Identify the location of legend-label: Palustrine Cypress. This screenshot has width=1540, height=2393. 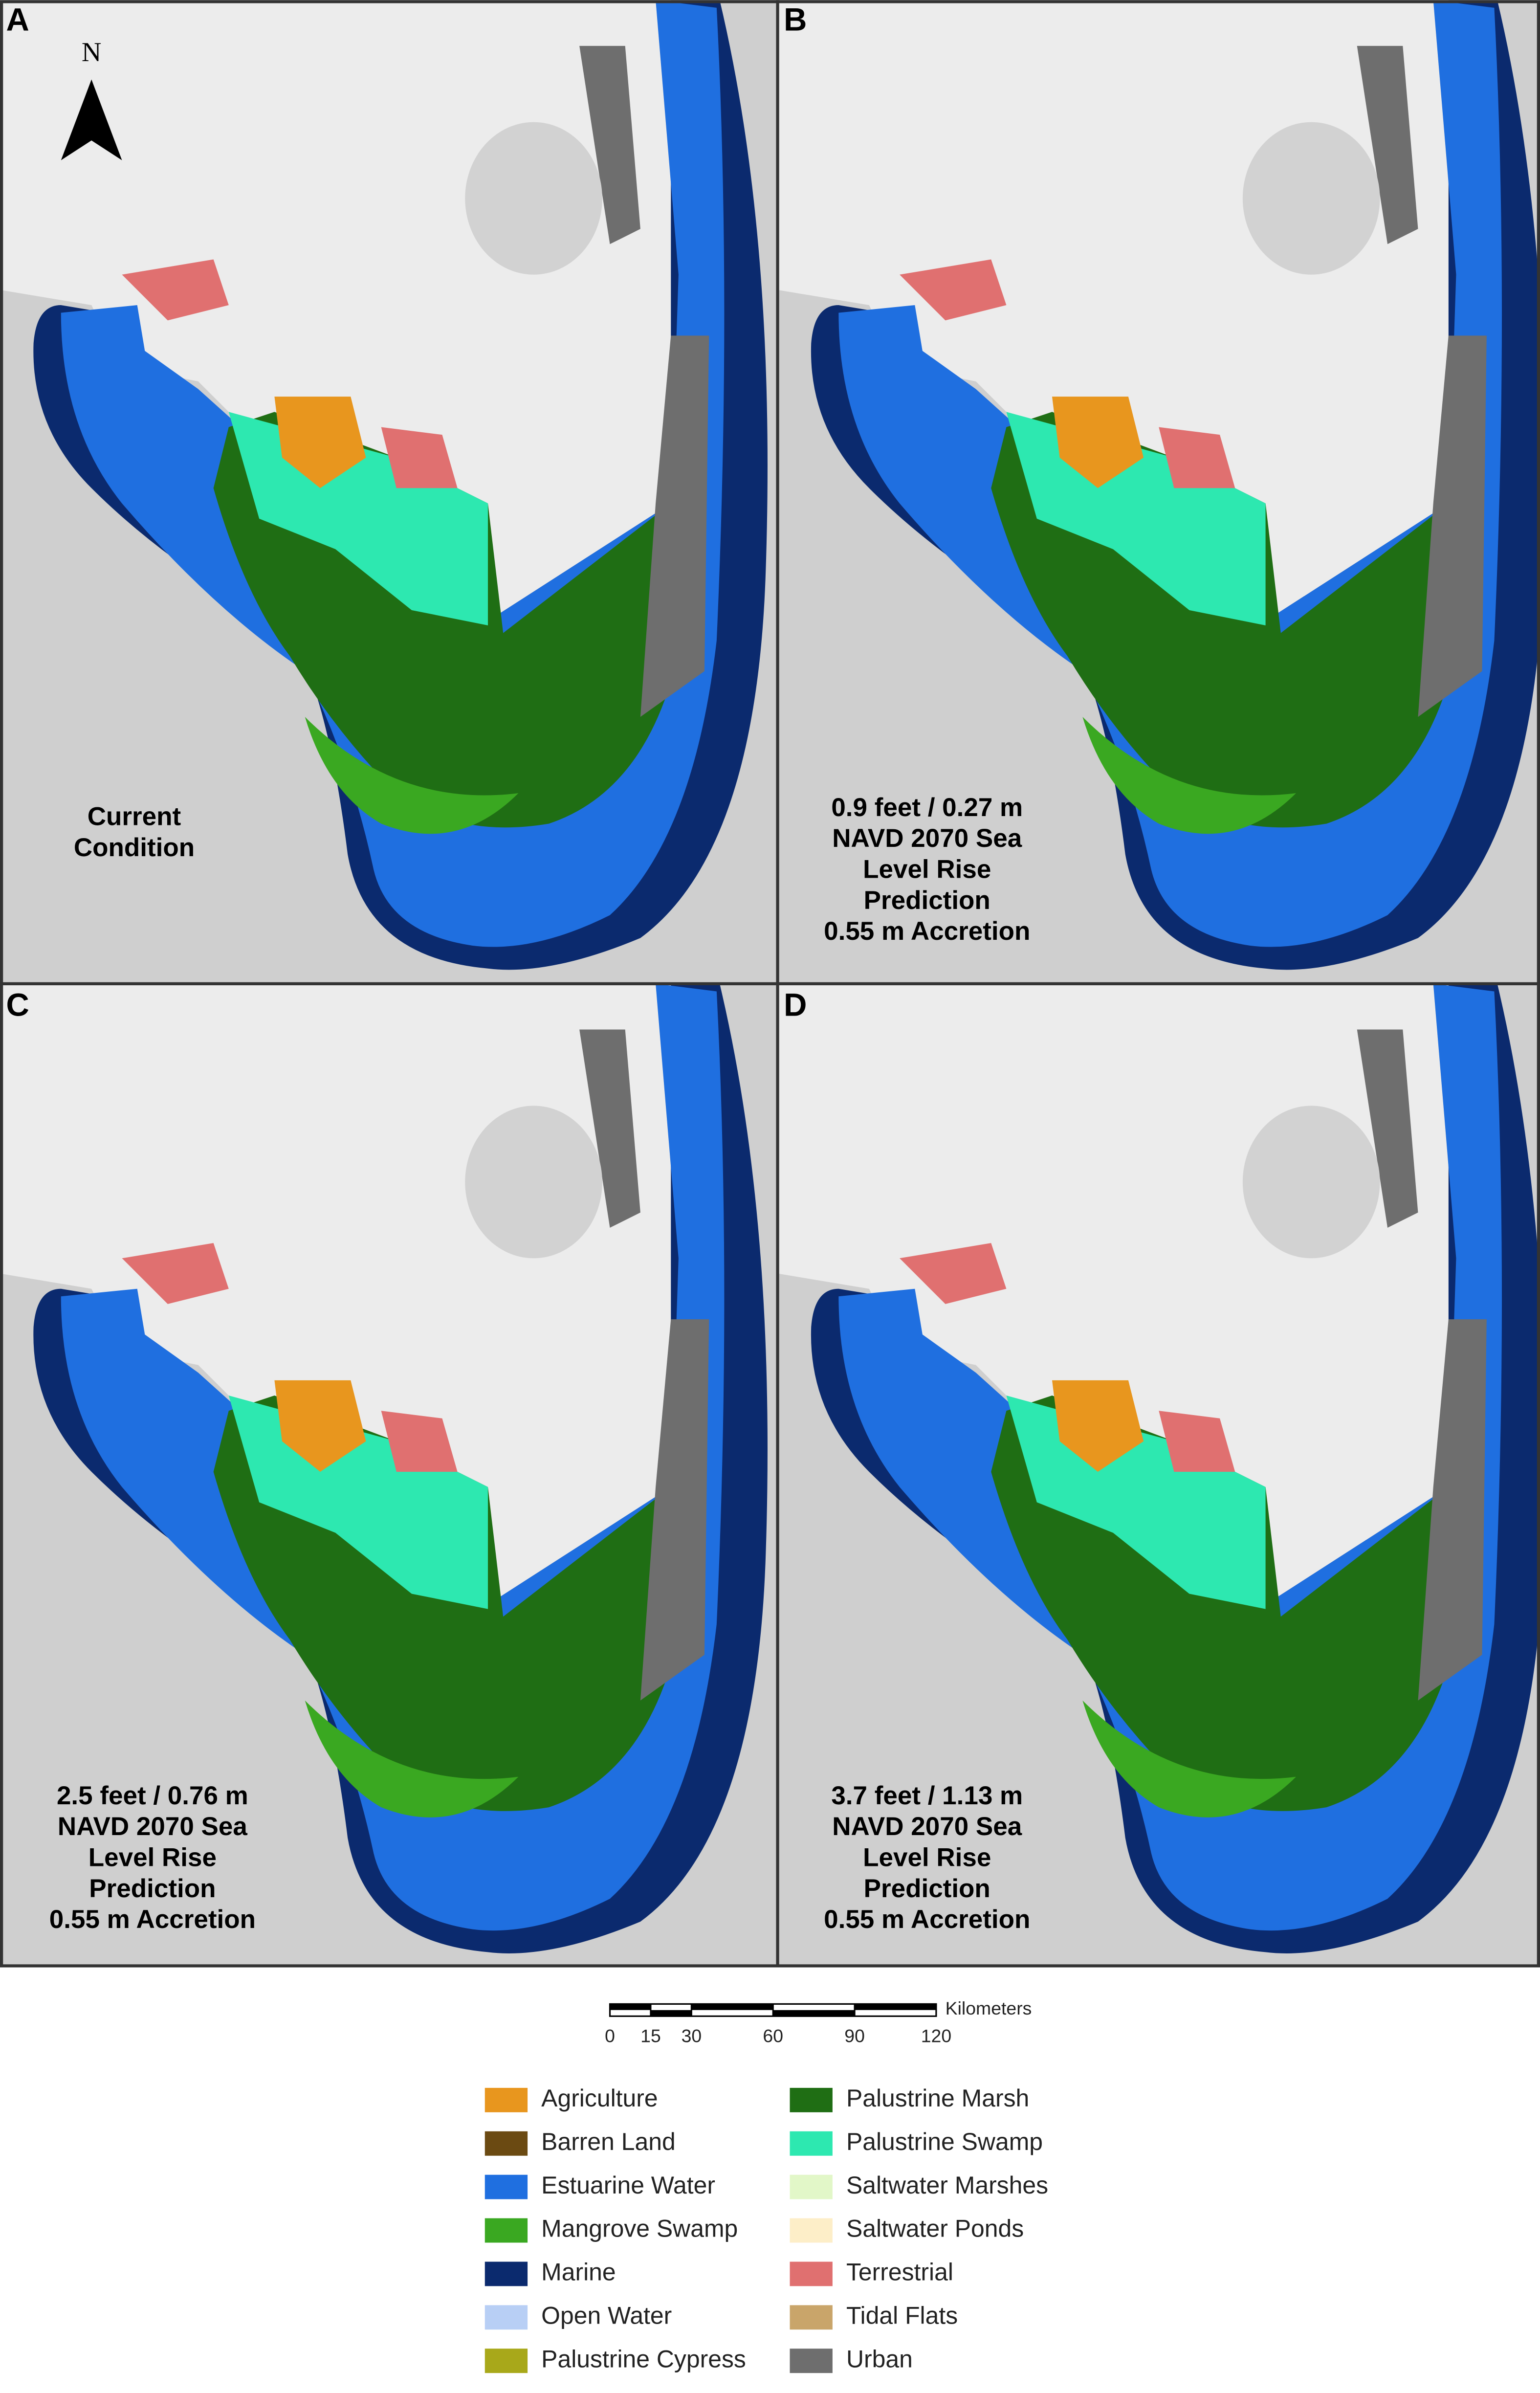
(643, 2359).